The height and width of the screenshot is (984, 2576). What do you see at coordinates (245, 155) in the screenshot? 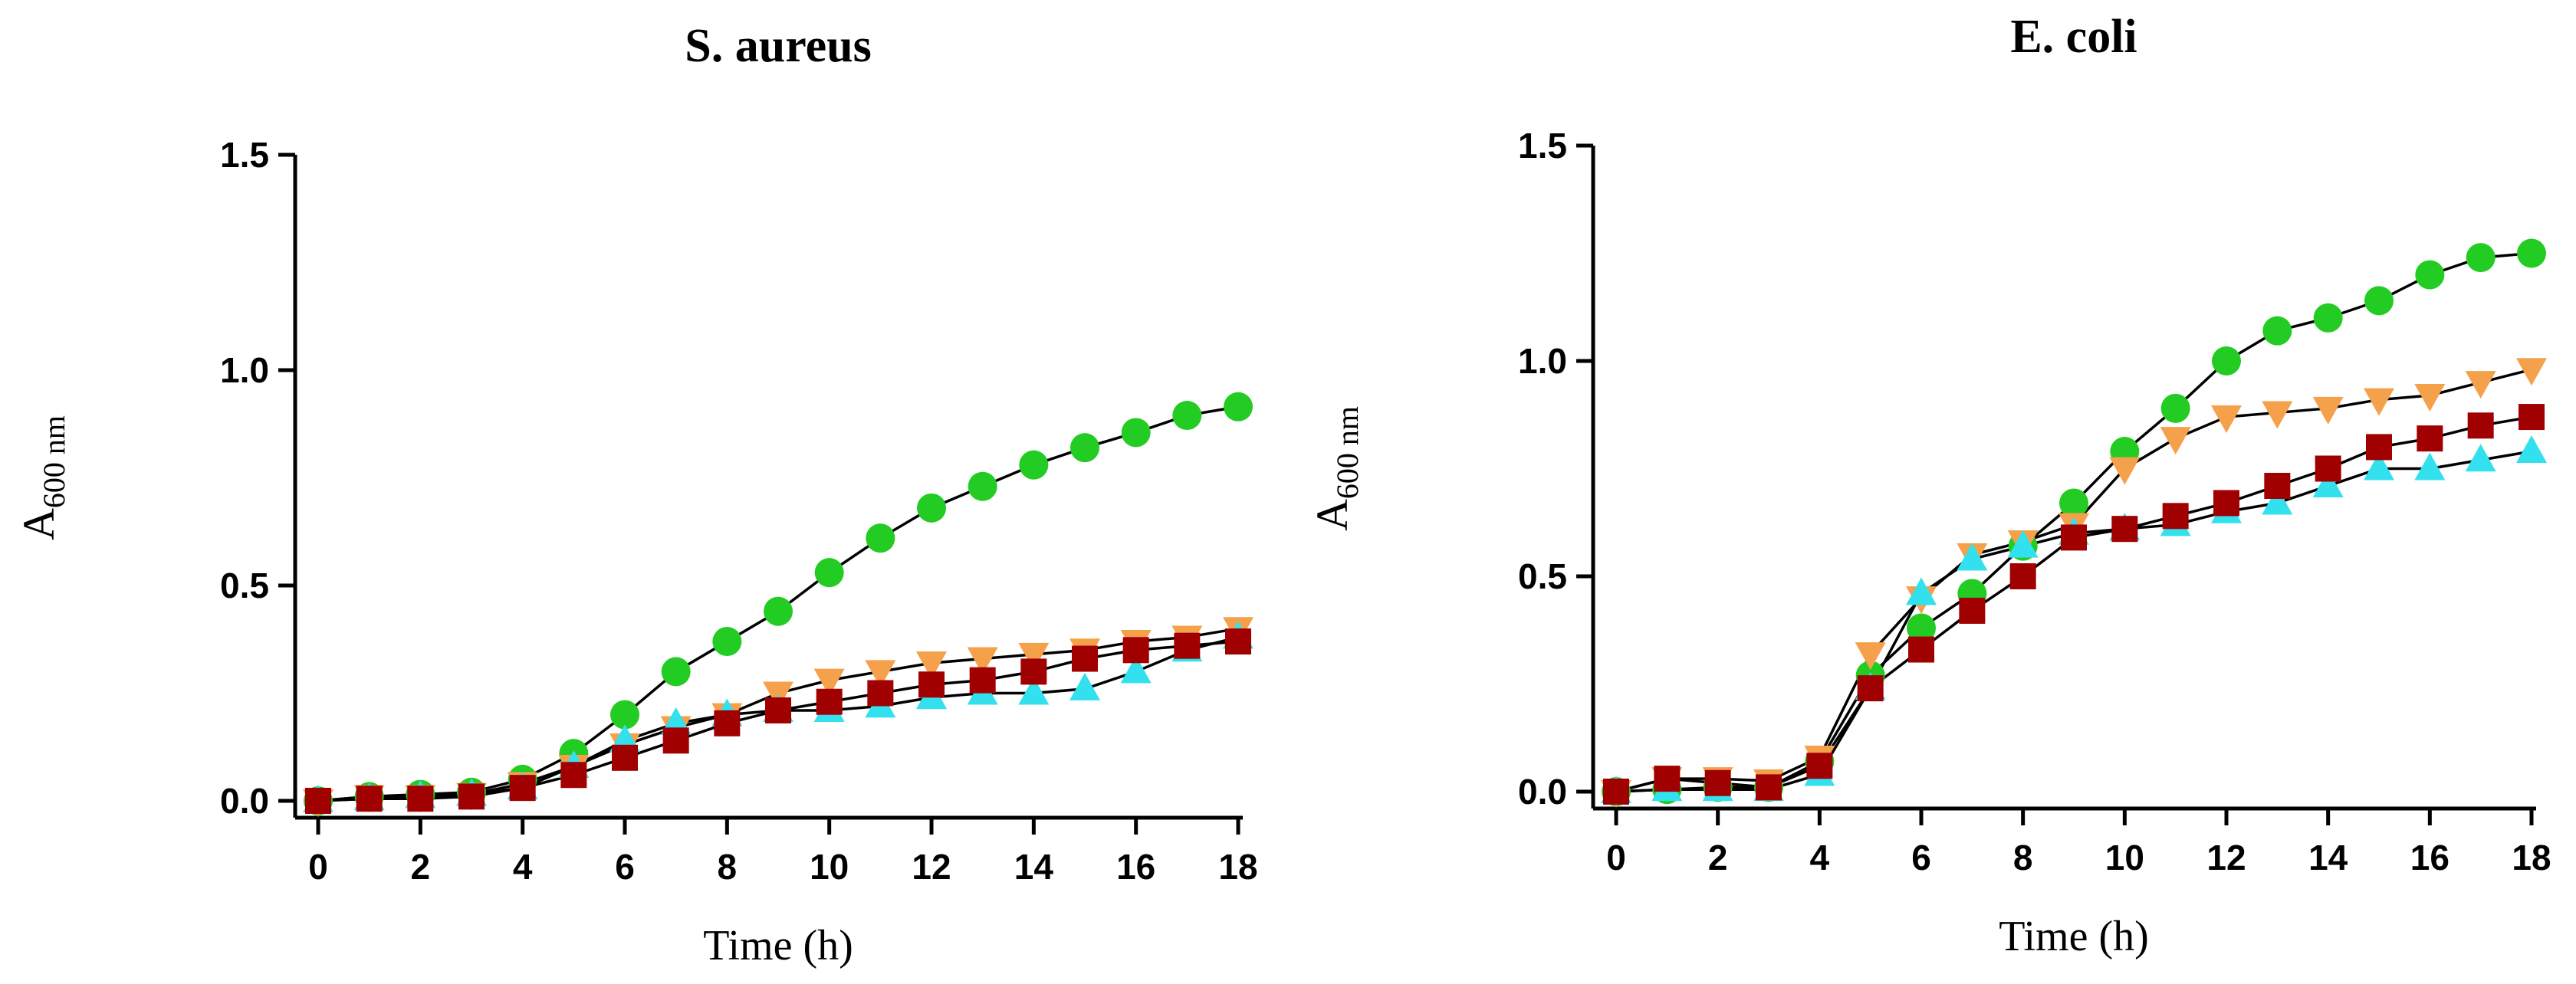
I see `y-tick-label: 1.5` at bounding box center [245, 155].